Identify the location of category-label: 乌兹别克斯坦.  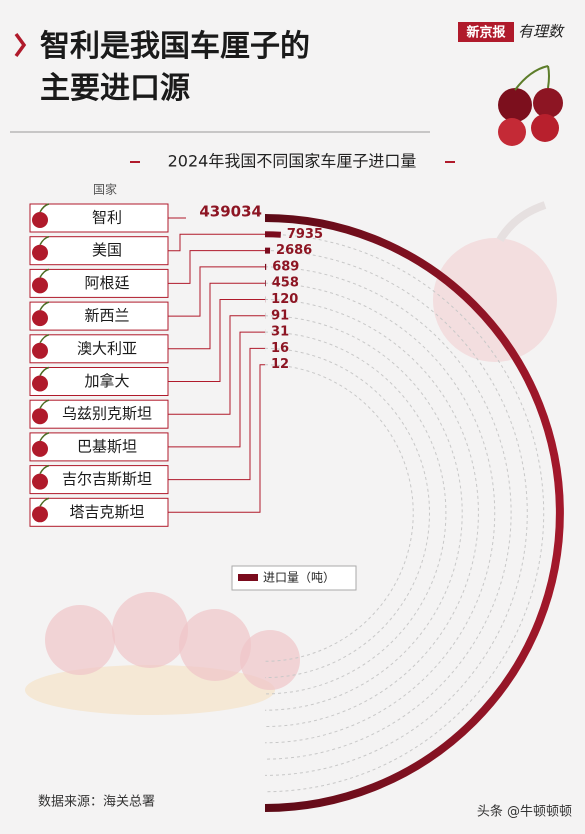
(107, 414).